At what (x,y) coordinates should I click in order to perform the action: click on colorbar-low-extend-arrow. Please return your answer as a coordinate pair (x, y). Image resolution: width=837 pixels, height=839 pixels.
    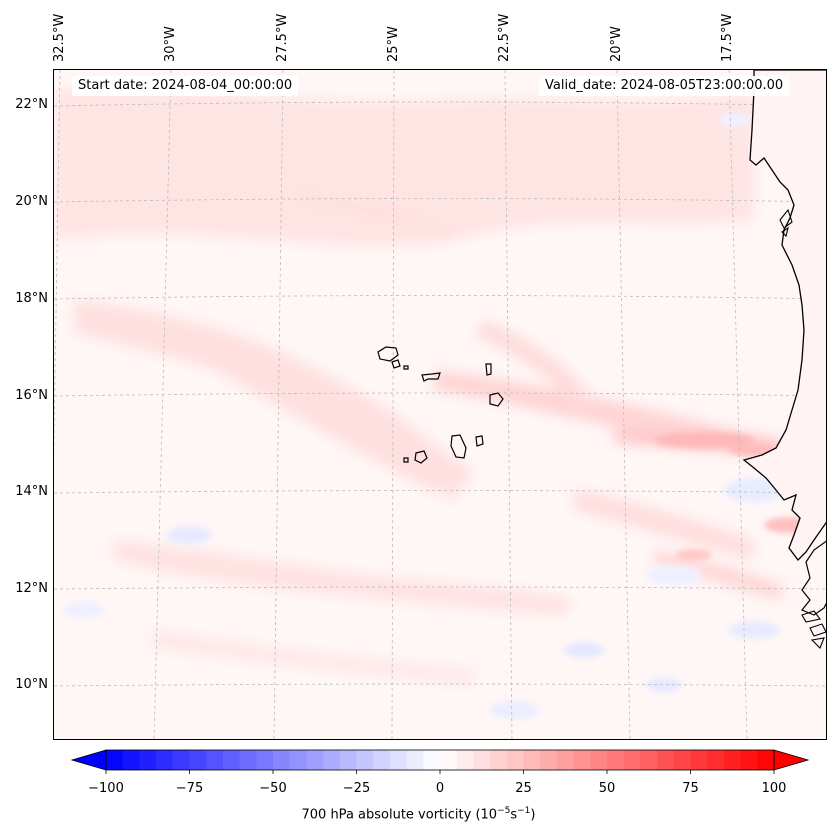
    Looking at the image, I should click on (88, 760).